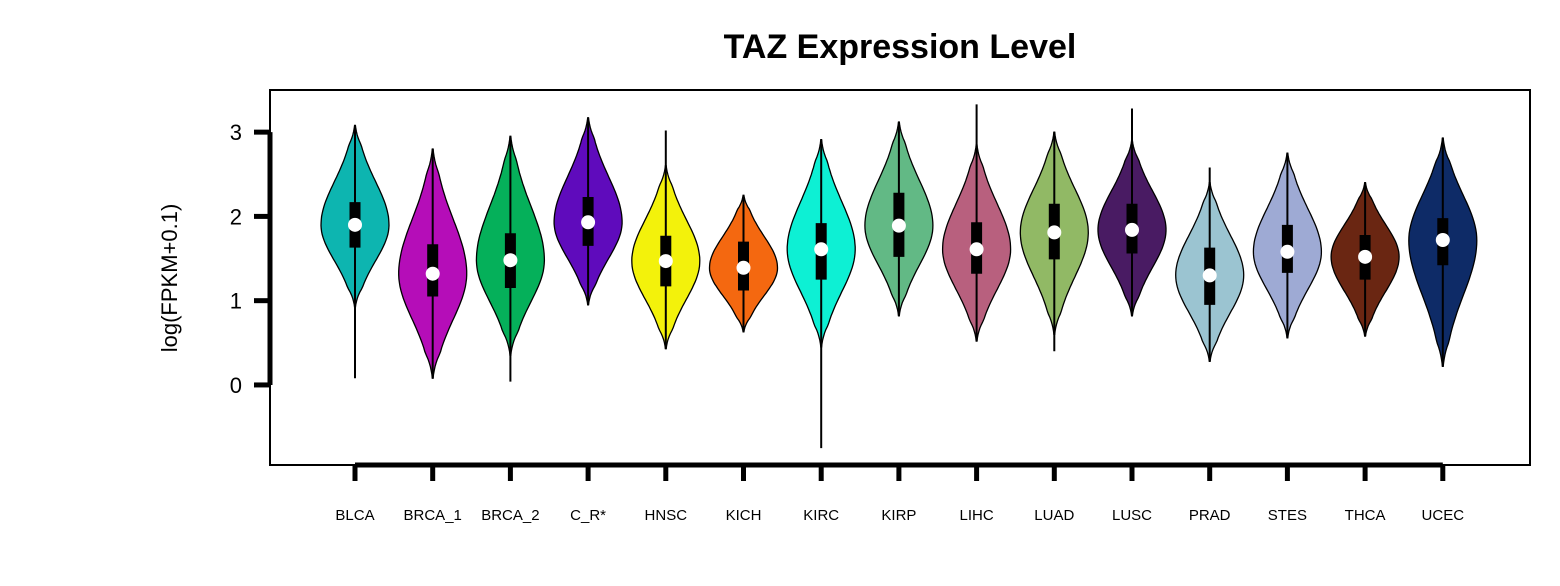 The height and width of the screenshot is (586, 1560). Describe the element at coordinates (821, 515) in the screenshot. I see `x-tick-label: KIRC` at that location.